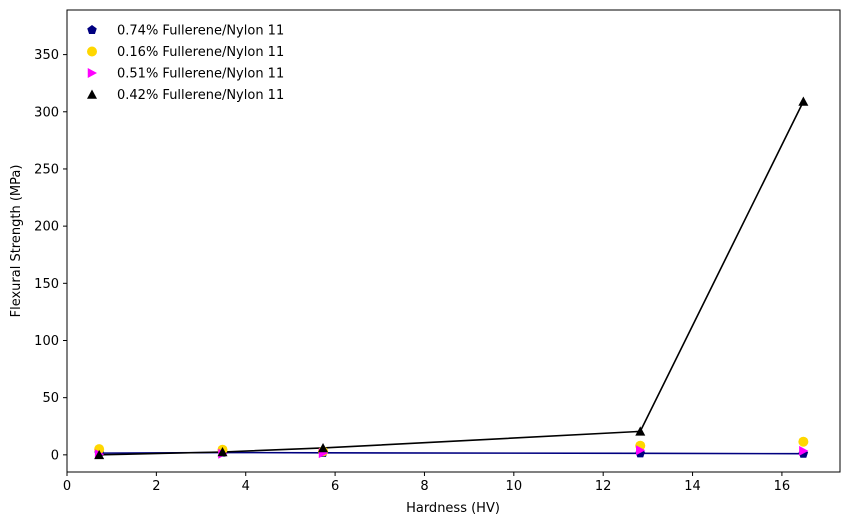 The width and height of the screenshot is (850, 525). Describe the element at coordinates (692, 486) in the screenshot. I see `x-tick-label-7: 14` at that location.